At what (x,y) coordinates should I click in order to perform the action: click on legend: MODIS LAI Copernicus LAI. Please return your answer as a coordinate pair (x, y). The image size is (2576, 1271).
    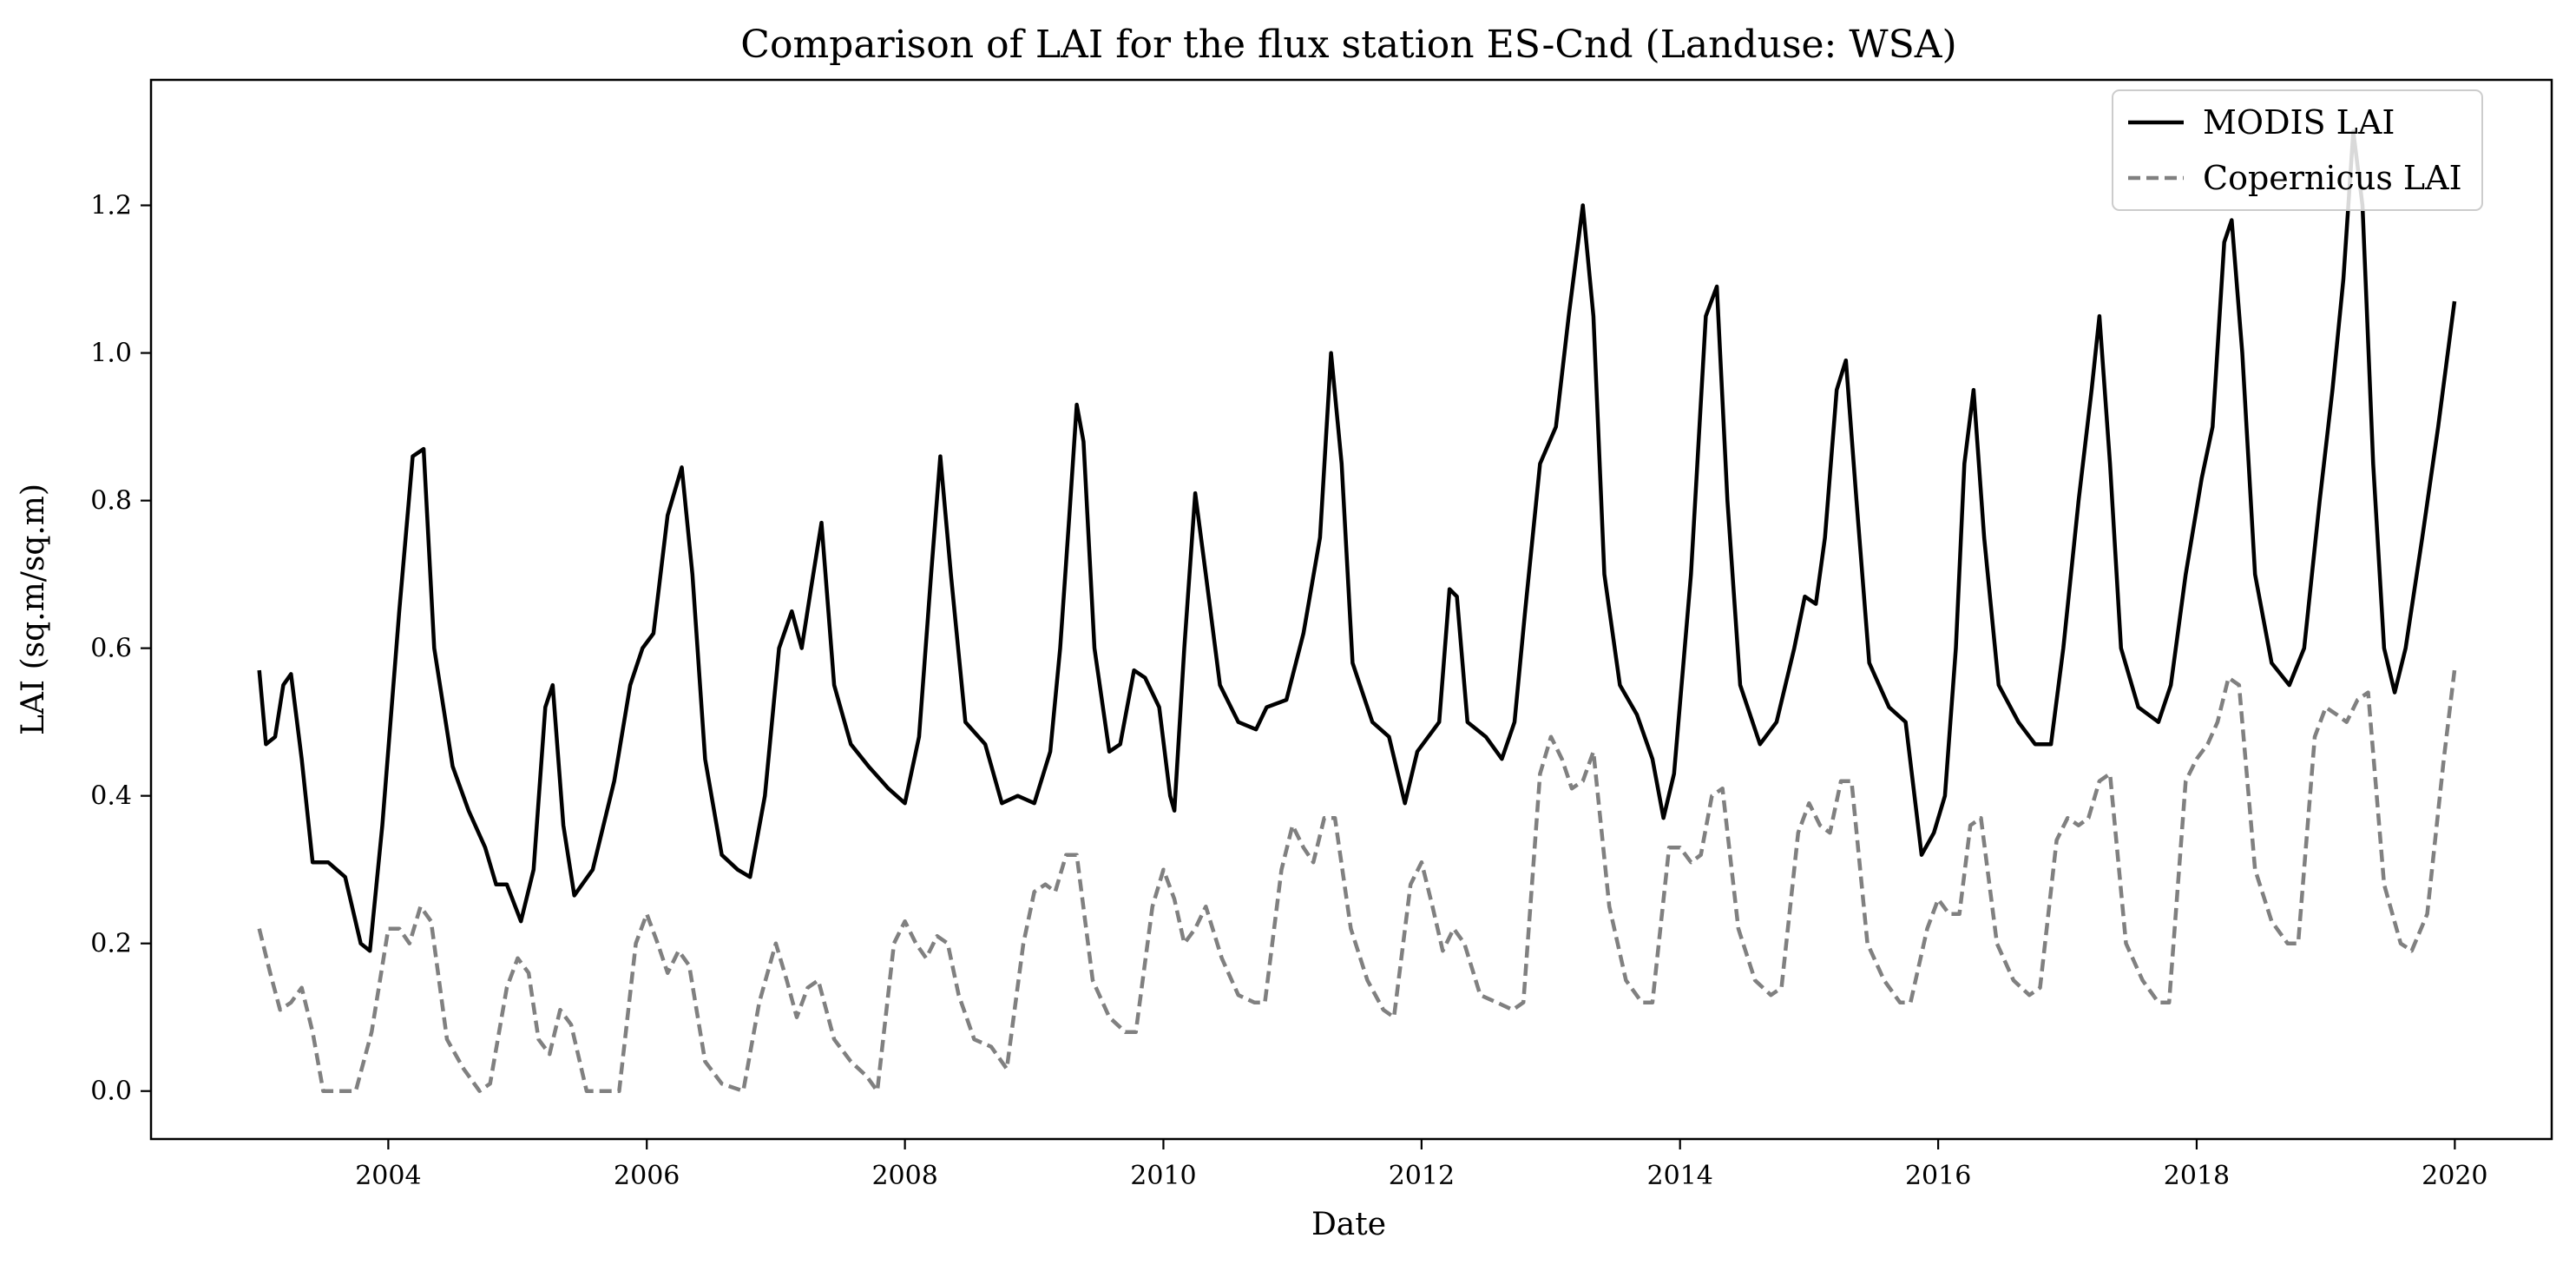
    Looking at the image, I should click on (2298, 150).